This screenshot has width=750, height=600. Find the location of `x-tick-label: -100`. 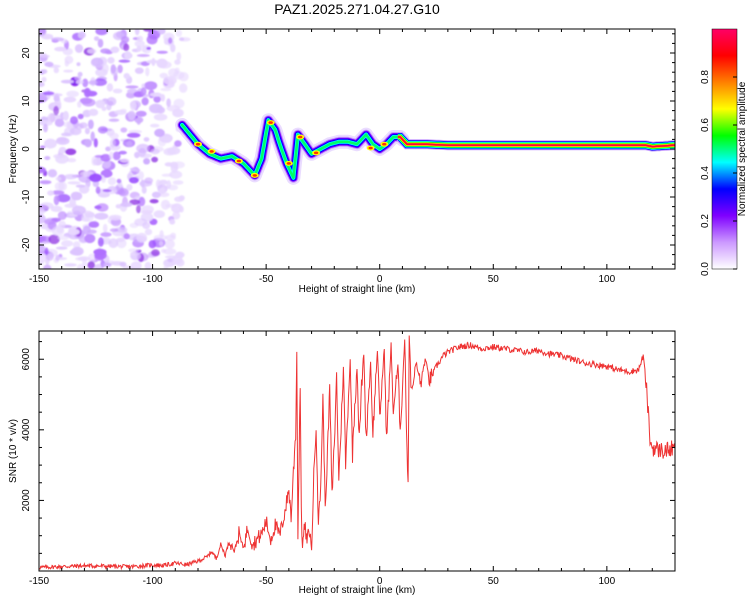

x-tick-label: -100 is located at coordinates (153, 581).